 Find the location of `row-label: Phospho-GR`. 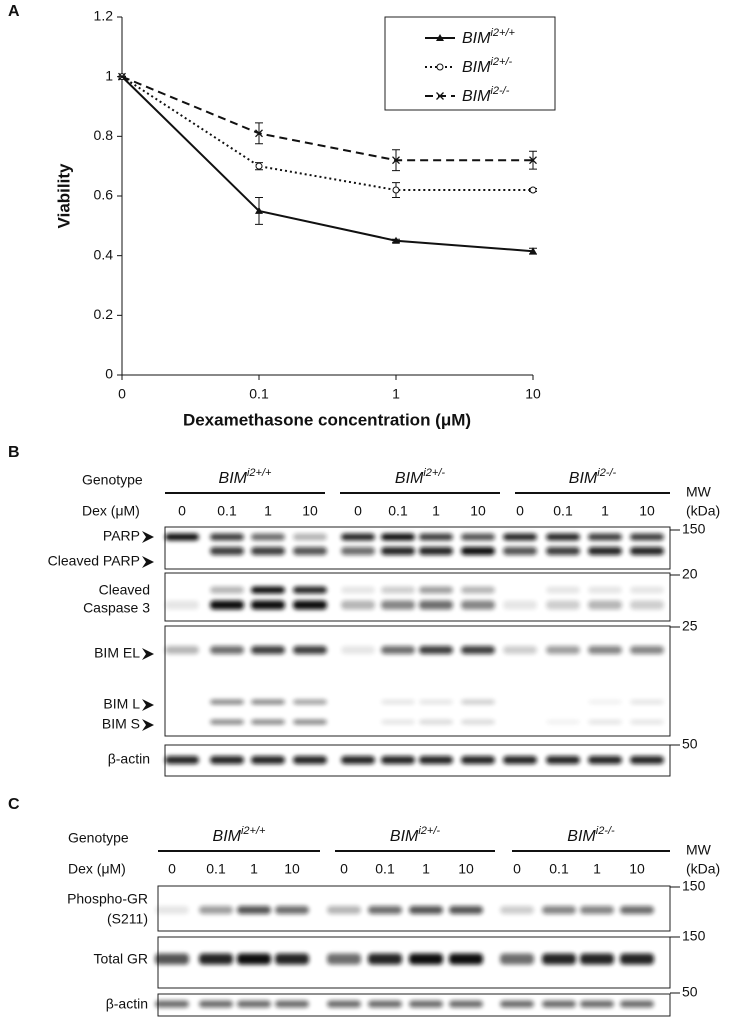

row-label: Phospho-GR is located at coordinates (107, 899).